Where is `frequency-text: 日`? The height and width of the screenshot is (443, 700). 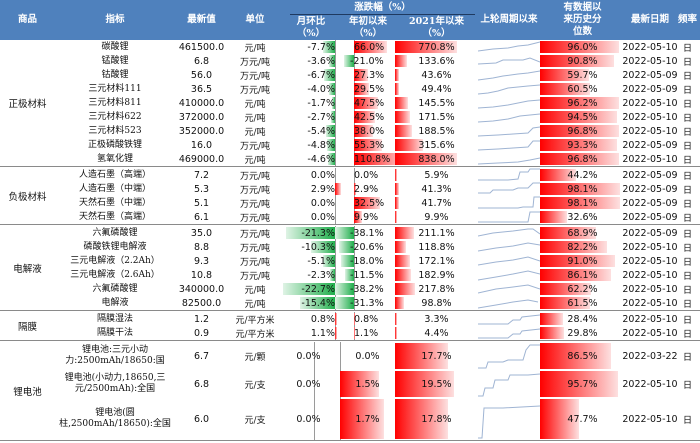
frequency-text: 日 is located at coordinates (687, 234).